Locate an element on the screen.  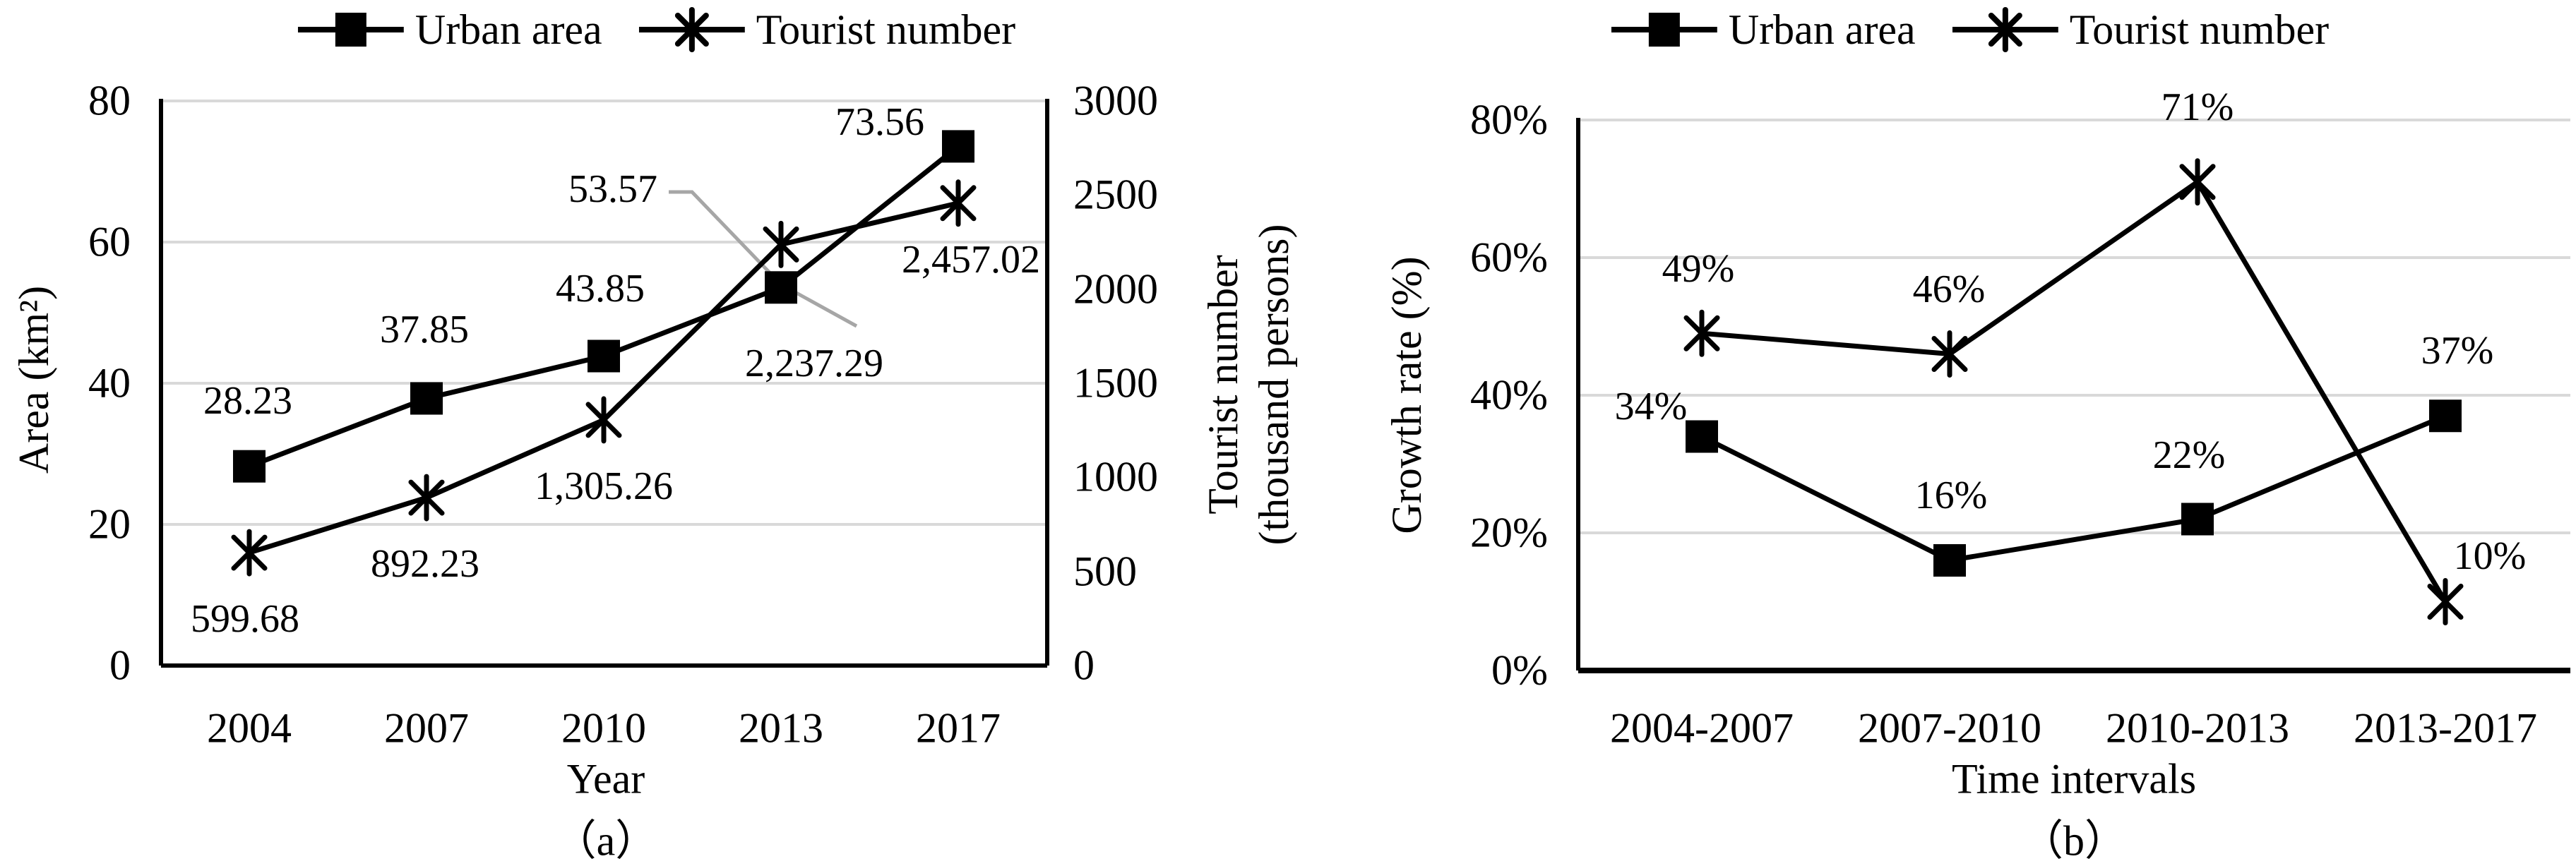
y-axis-title-area: Area (km²) is located at coordinates (34, 380).